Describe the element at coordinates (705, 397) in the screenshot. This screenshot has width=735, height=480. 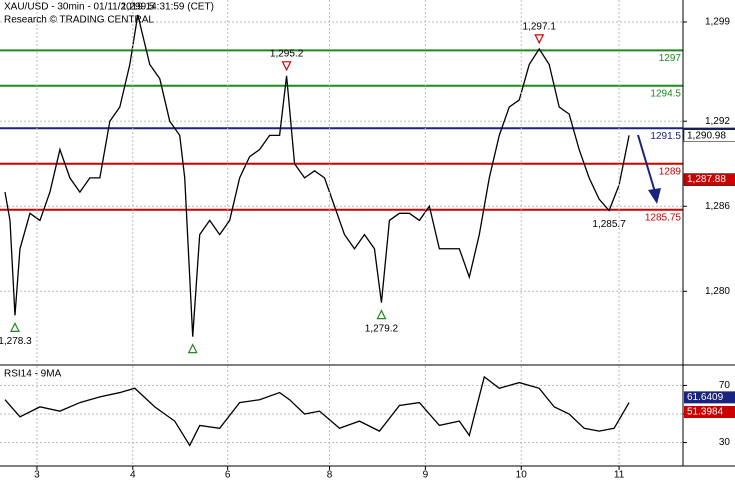
I see `value-tag-label: 61.6409` at that location.